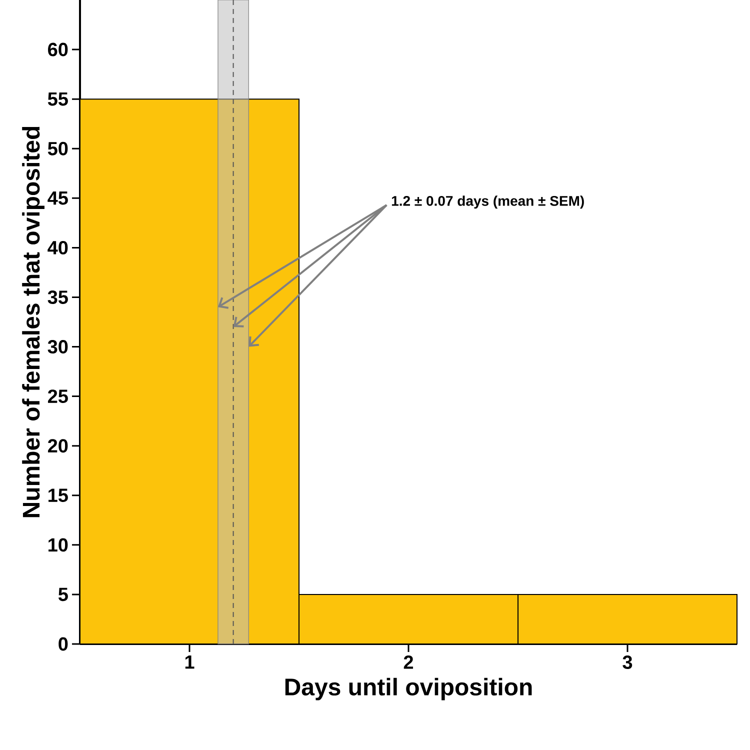  I want to click on annotation: 1.2 ± 0.07 days (mean ± SEM), so click(488, 202).